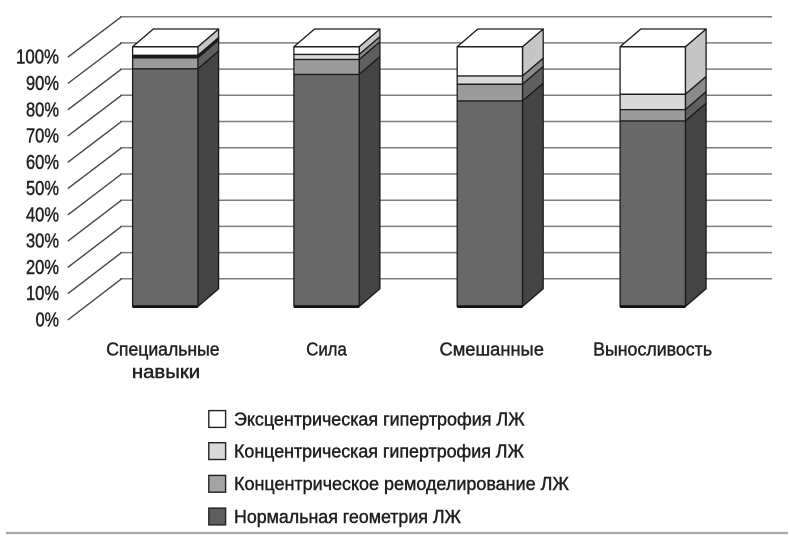 This screenshot has width=790, height=542. I want to click on svg-text: 10%, so click(42, 294).